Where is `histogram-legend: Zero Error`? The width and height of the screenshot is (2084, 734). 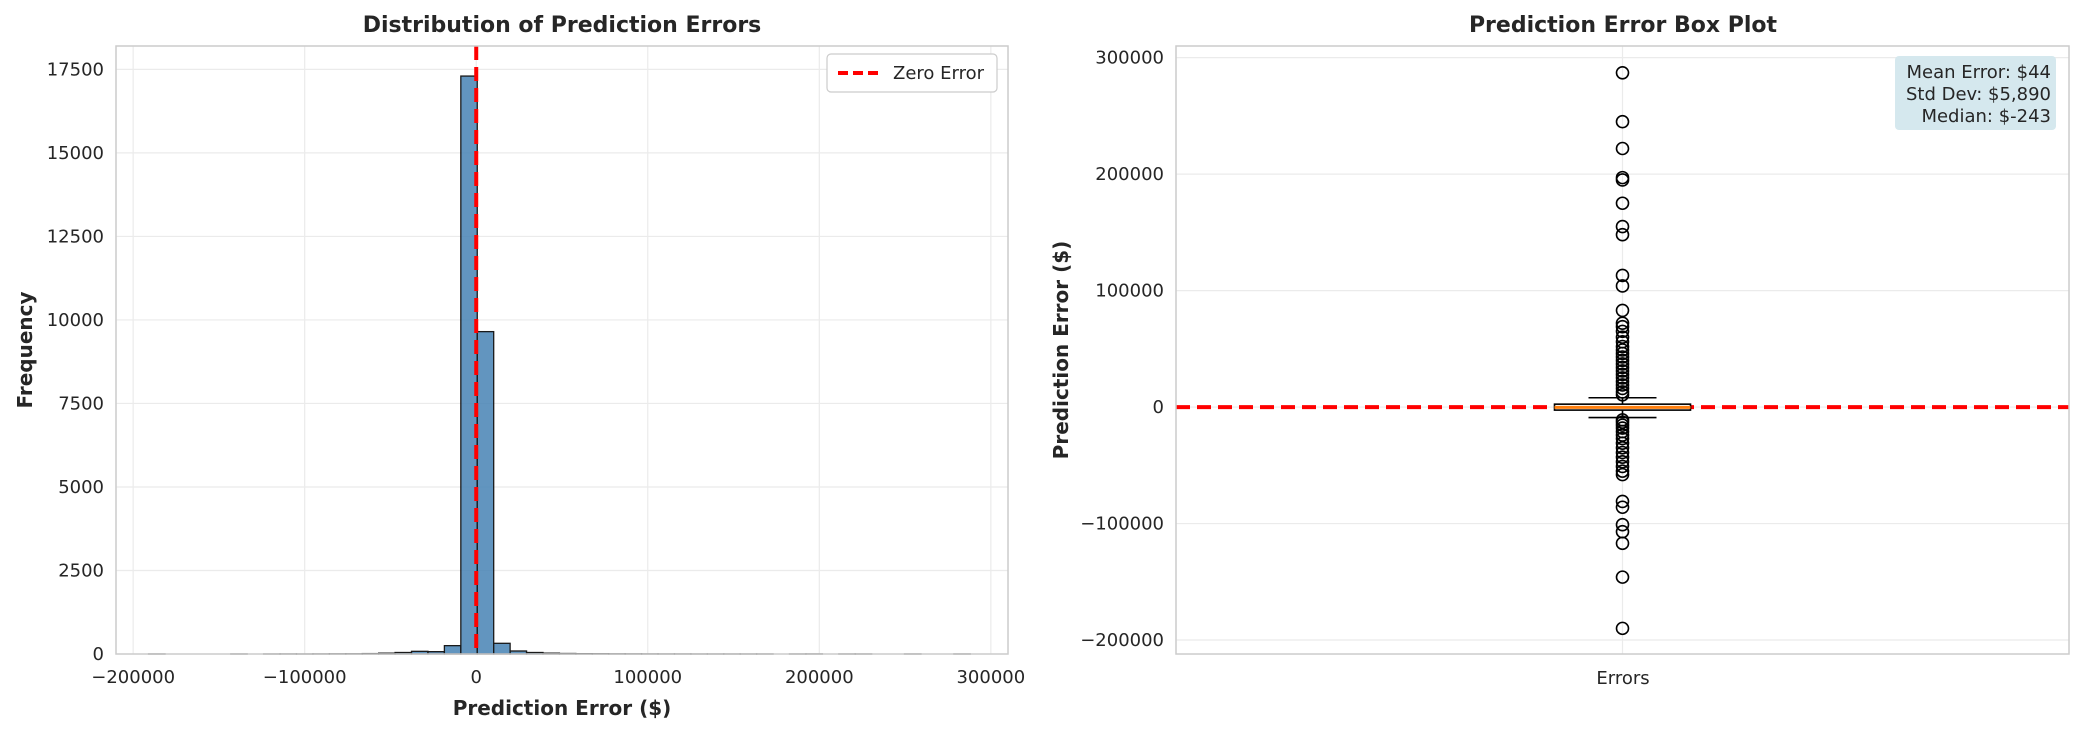
histogram-legend: Zero Error is located at coordinates (912, 73).